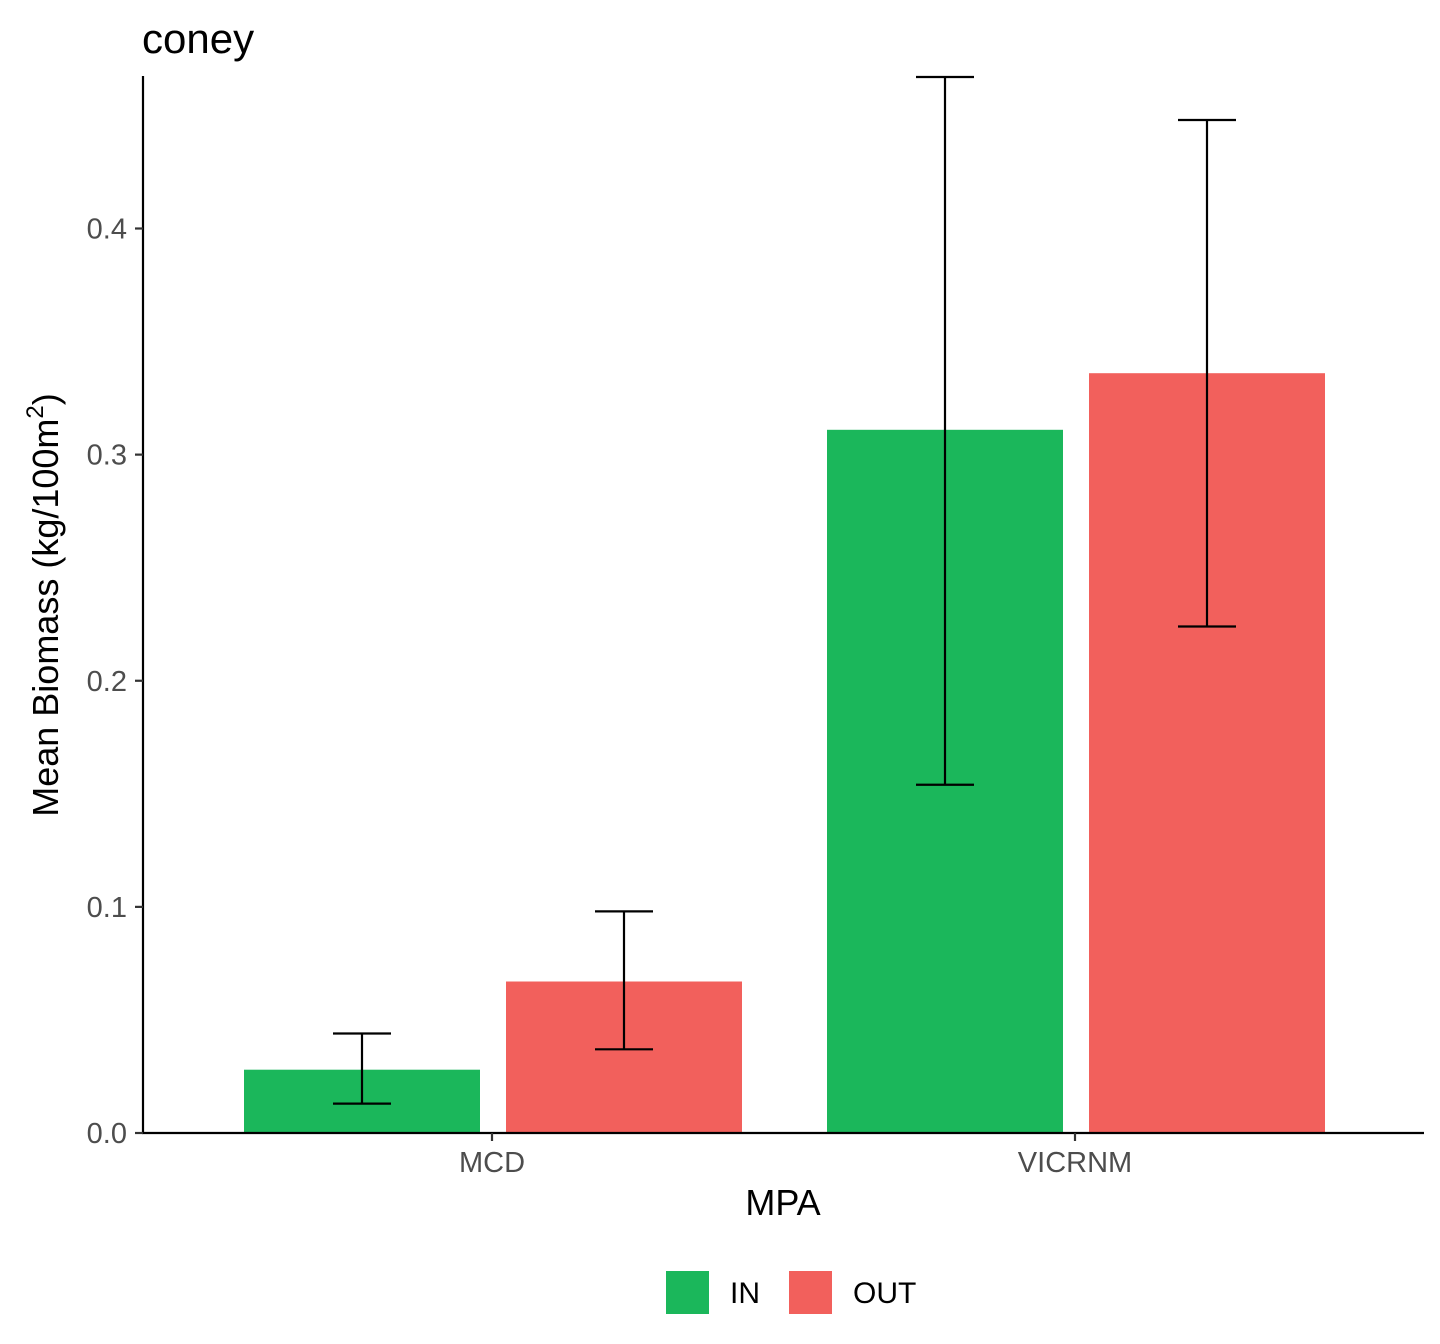  I want to click on y-tick-label-4: 0.4, so click(107, 230).